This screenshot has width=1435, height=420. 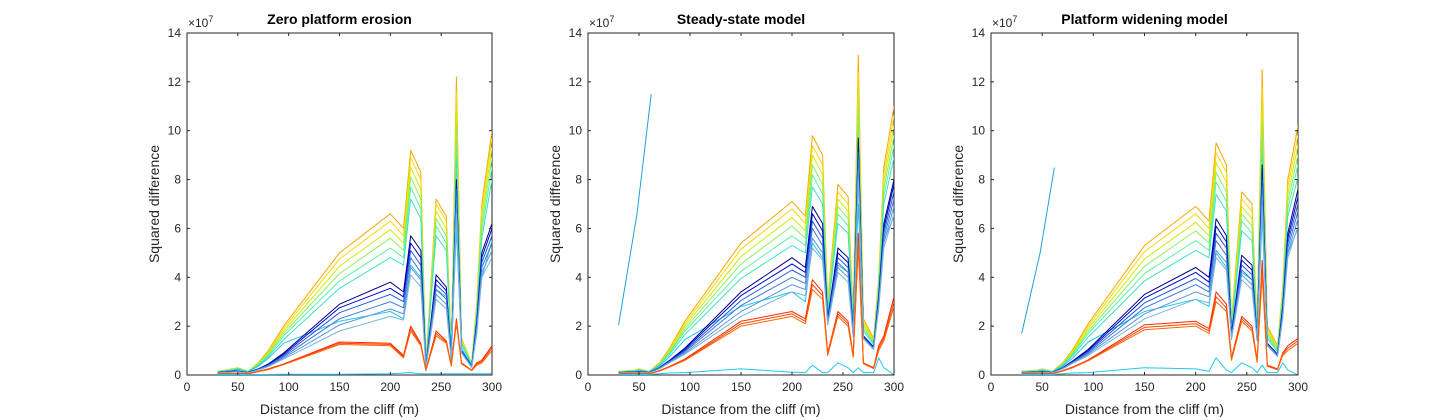 What do you see at coordinates (339, 19) in the screenshot?
I see `chart-title: Zero platform erosion` at bounding box center [339, 19].